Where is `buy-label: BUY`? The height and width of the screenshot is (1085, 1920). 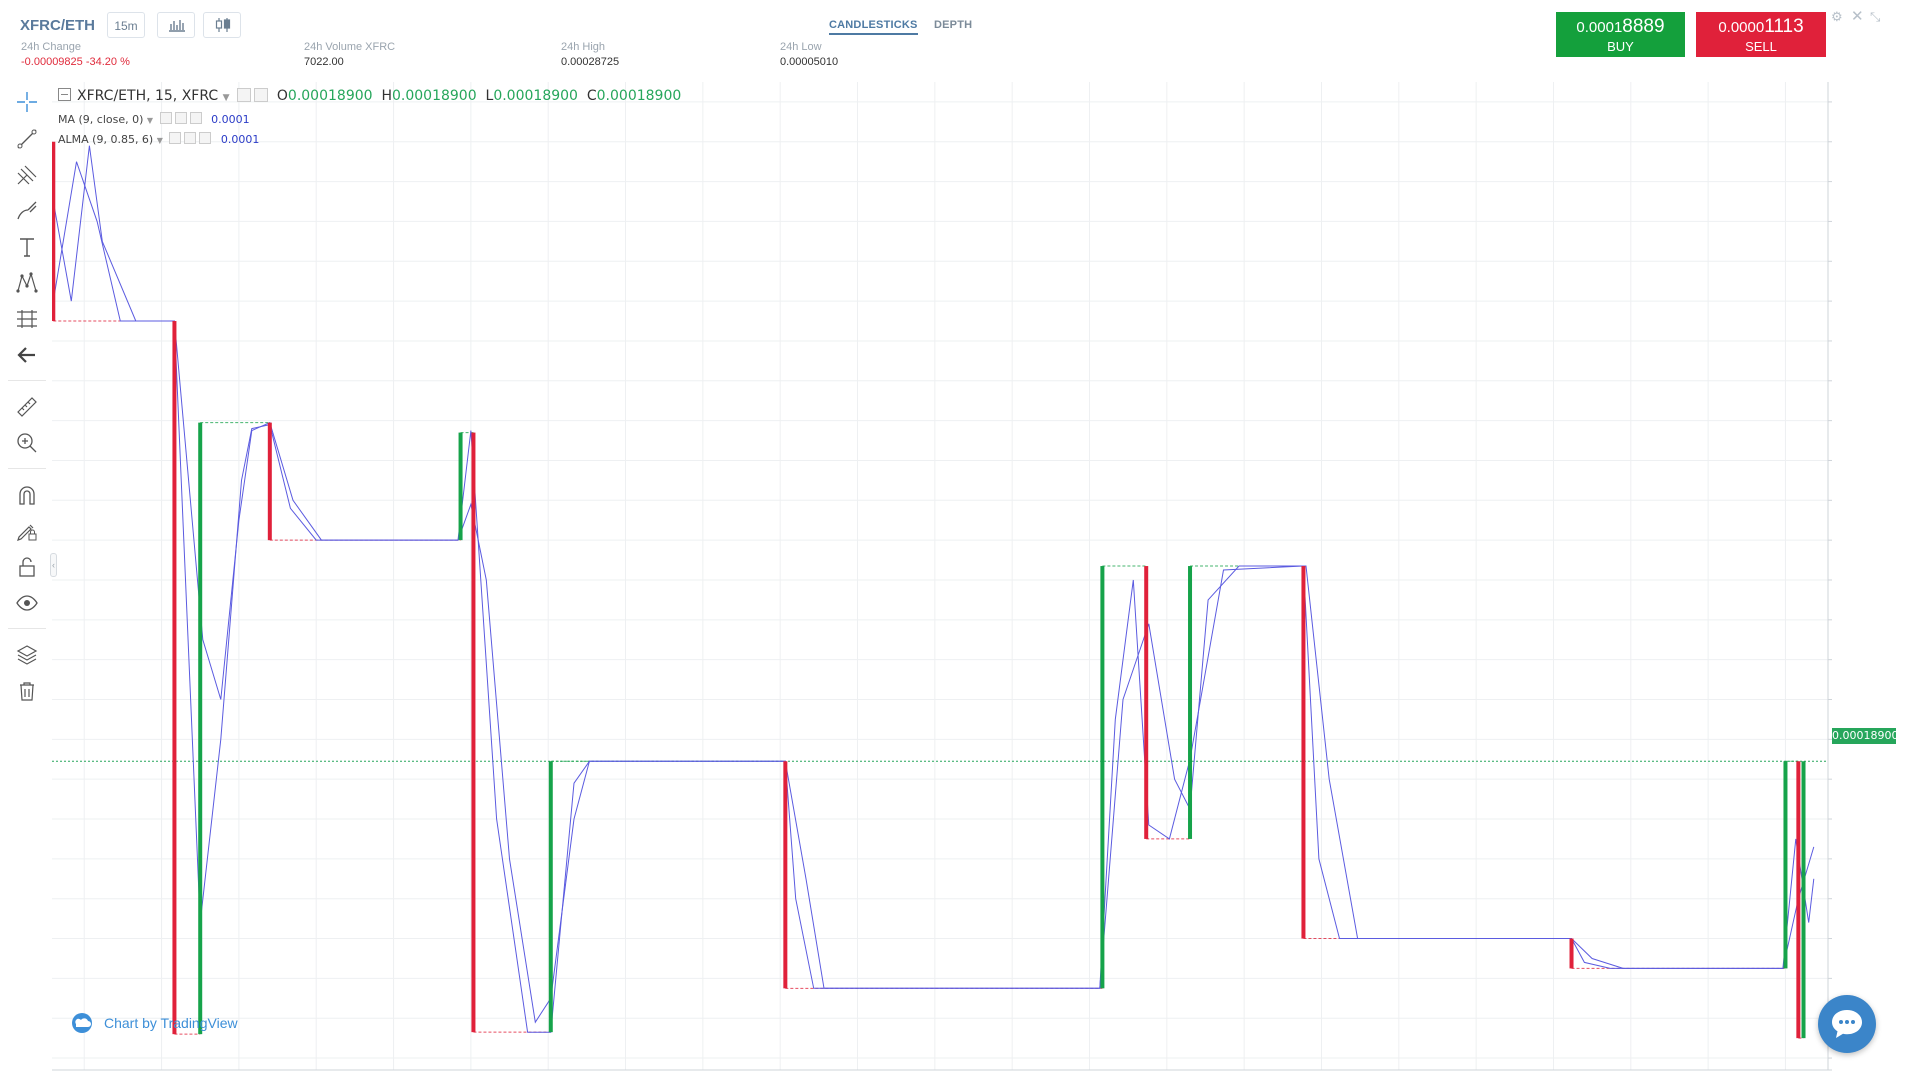
buy-label: BUY is located at coordinates (1620, 46).